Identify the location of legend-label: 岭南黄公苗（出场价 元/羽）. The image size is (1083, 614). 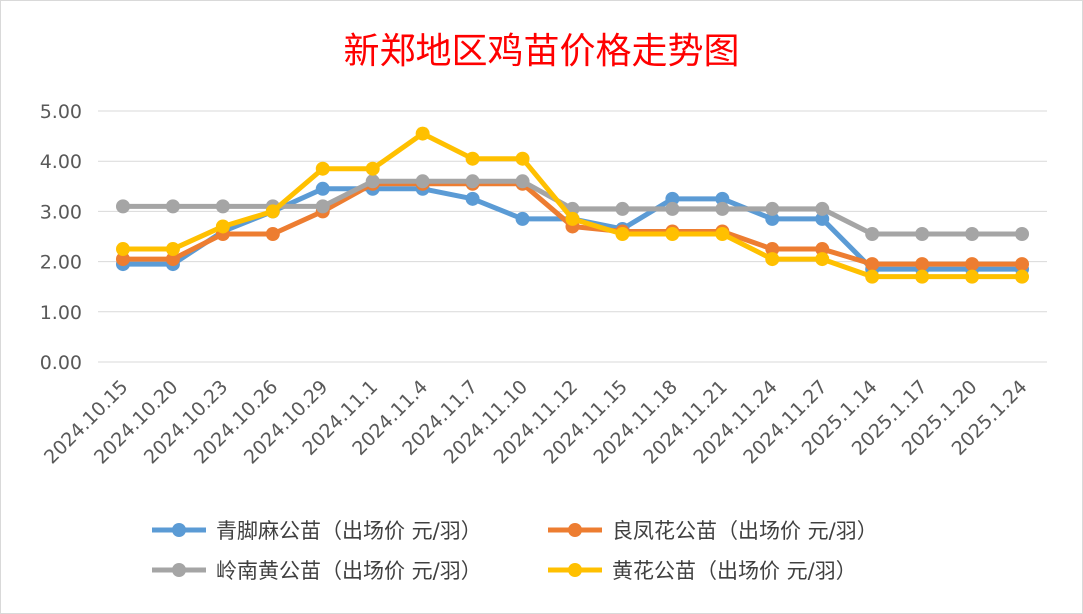
(349, 571).